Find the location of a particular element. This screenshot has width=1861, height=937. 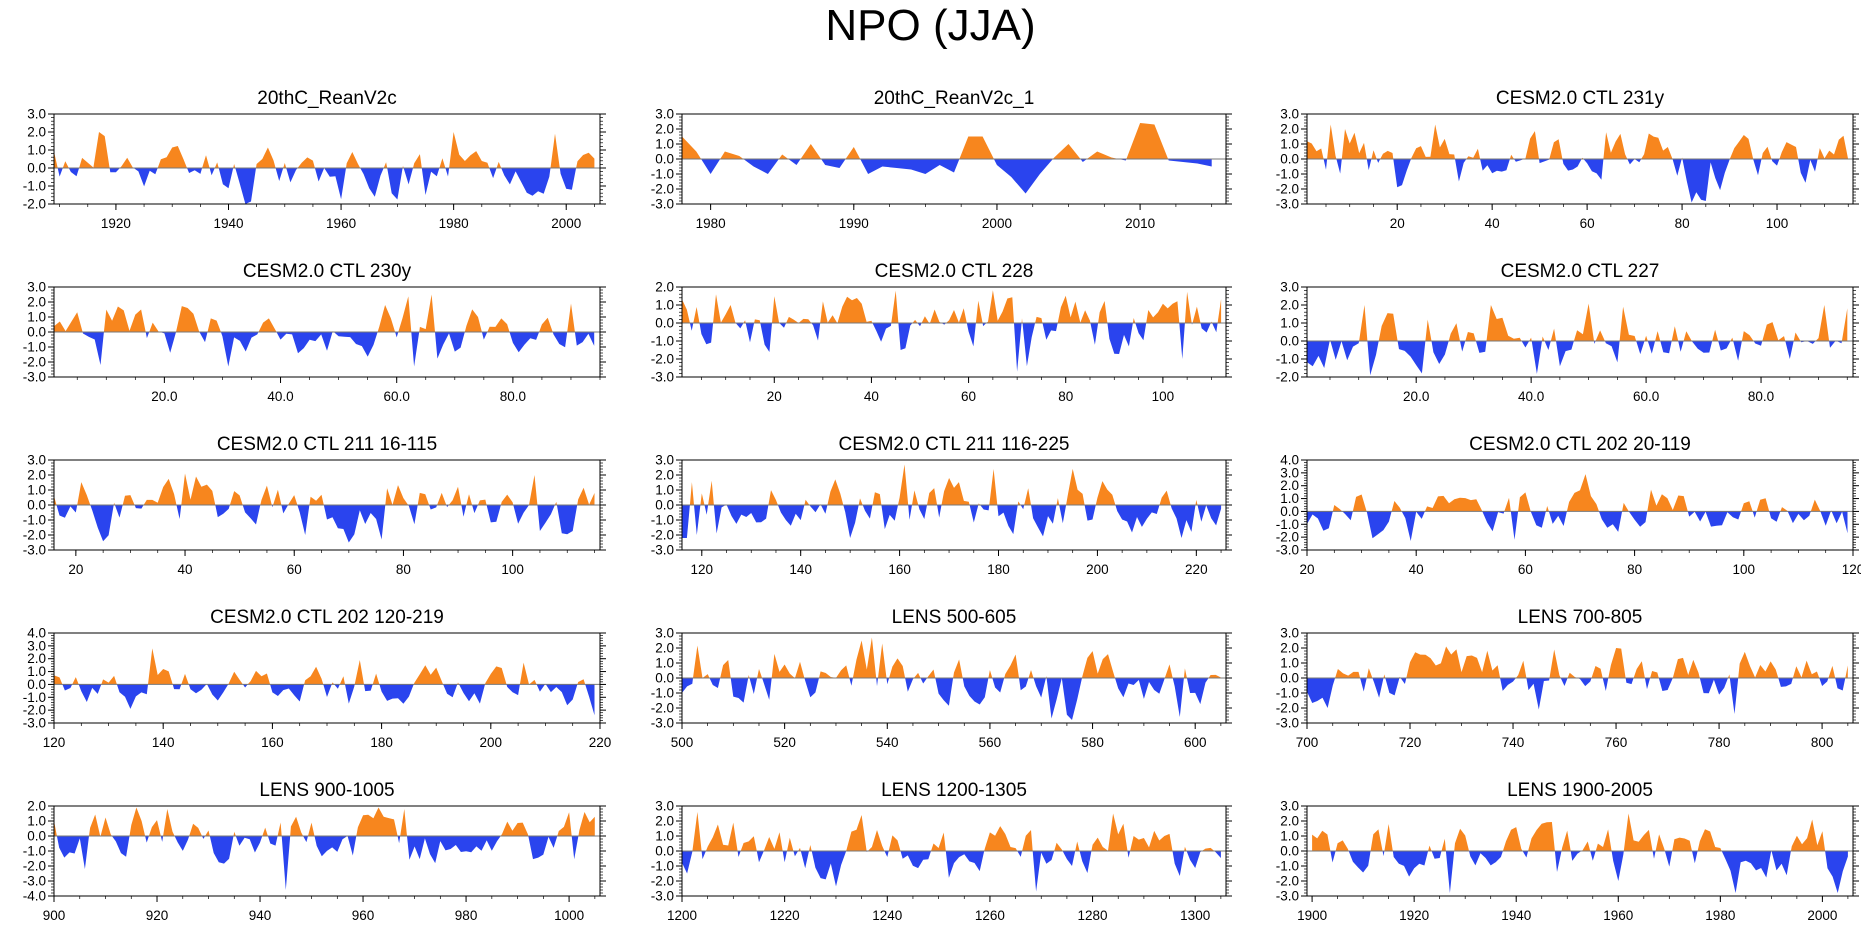

x-tick-label: 60.0 is located at coordinates (1646, 396).